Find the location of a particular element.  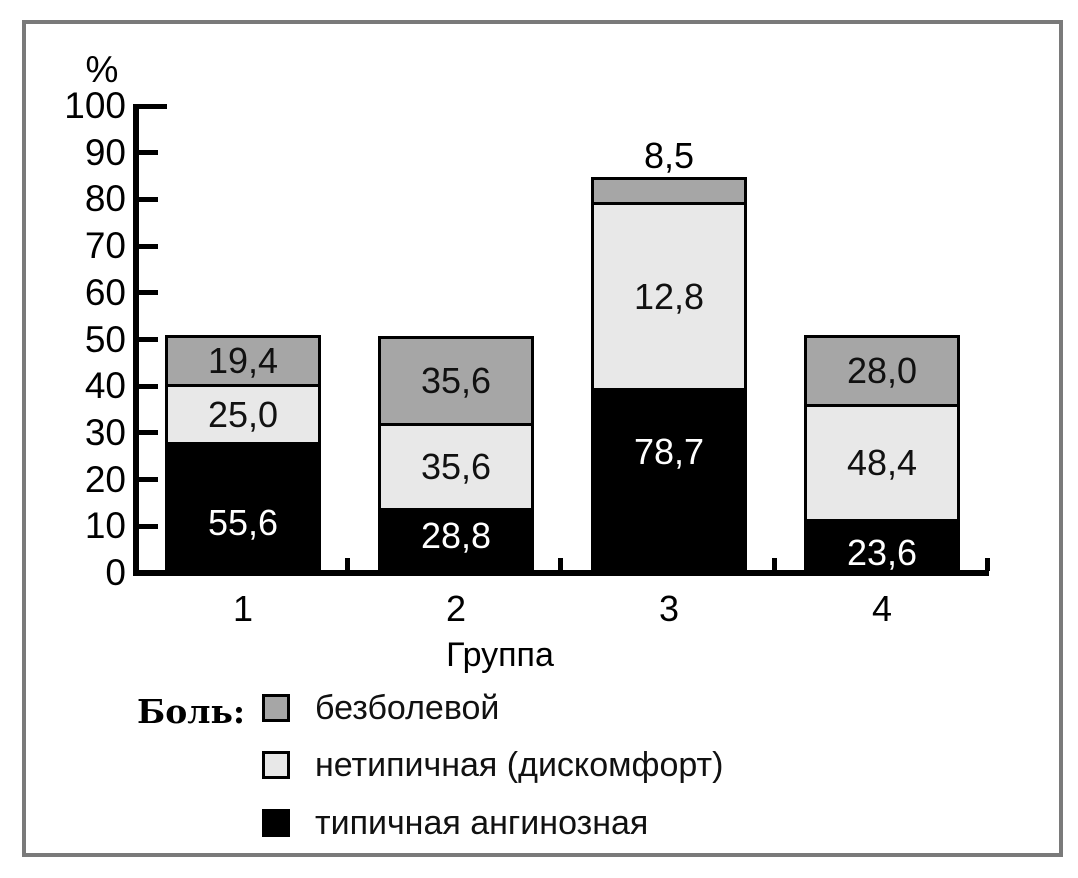

stacked-bar-group-4: 28,0 48,4 23,6 is located at coordinates (882, 454).